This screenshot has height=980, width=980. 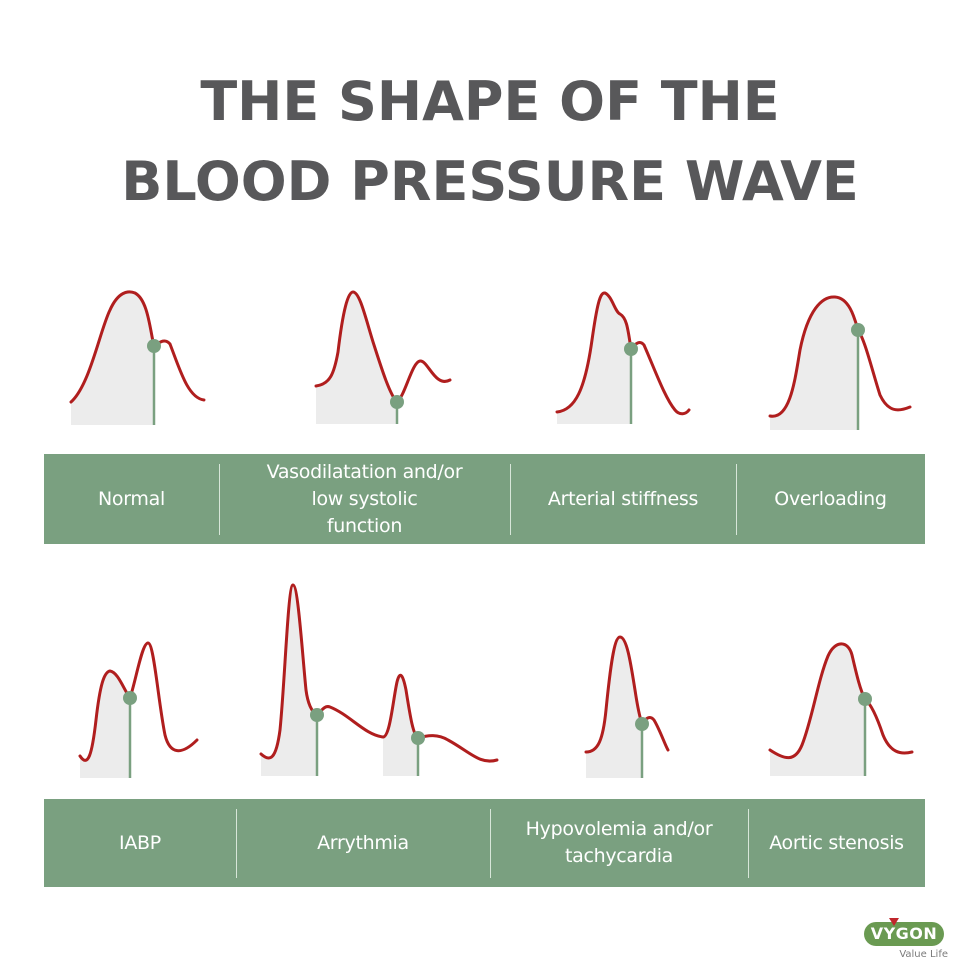 I want to click on label-arrythmia: Arrythmia, so click(x=363, y=843).